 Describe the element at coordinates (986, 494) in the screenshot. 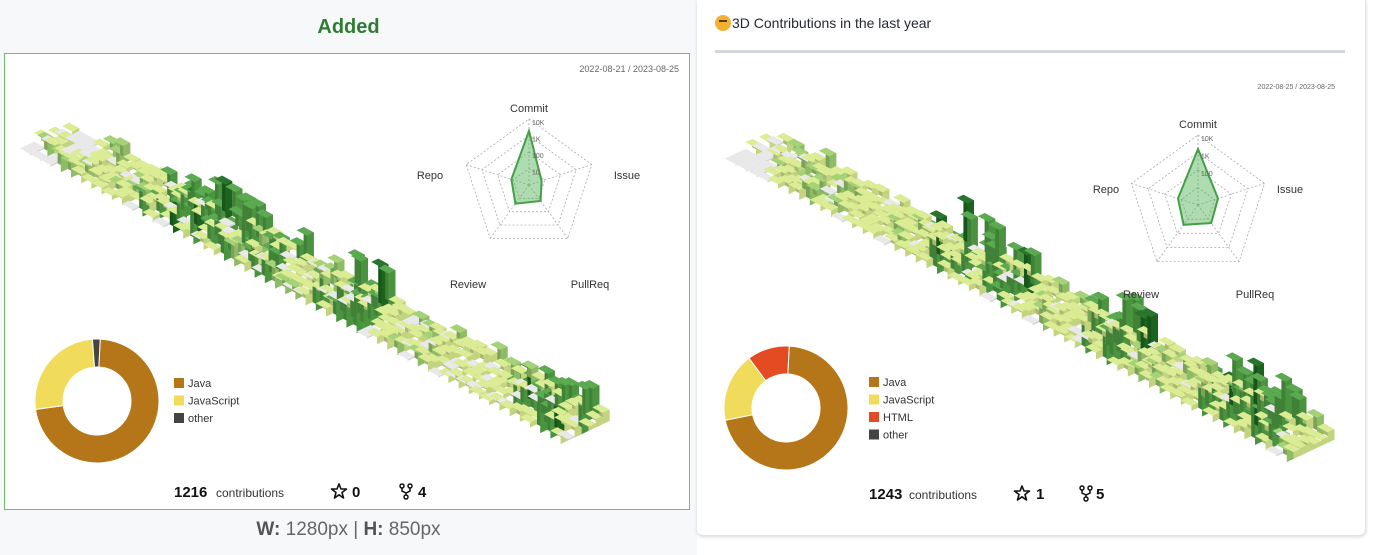

I see `right-stats: 1243 contributions 1 5` at that location.